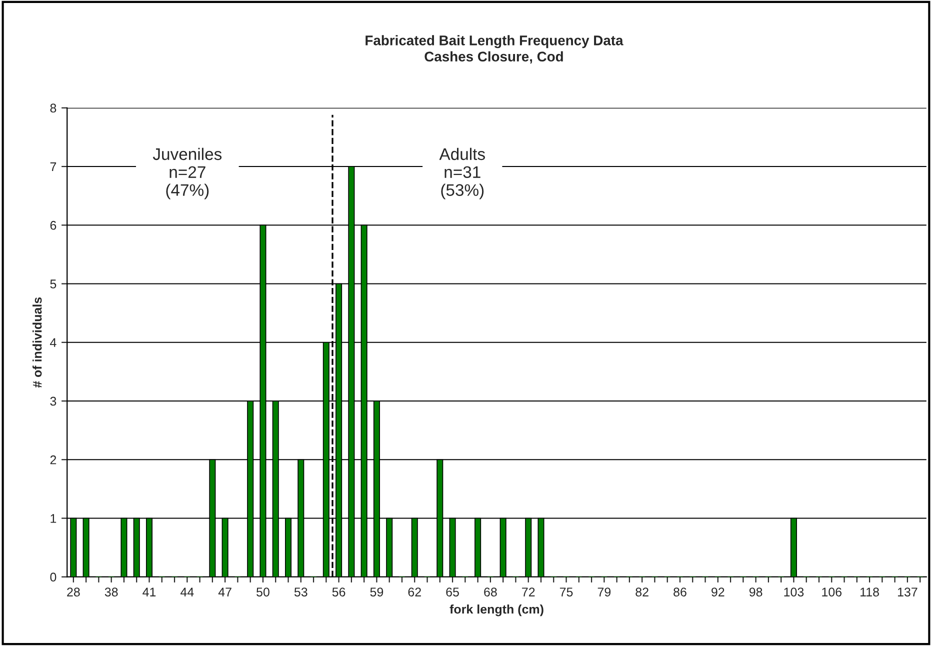 Image resolution: width=932 pixels, height=646 pixels. Describe the element at coordinates (462, 174) in the screenshot. I see `annotation: Adults n=31 (53%)` at that location.